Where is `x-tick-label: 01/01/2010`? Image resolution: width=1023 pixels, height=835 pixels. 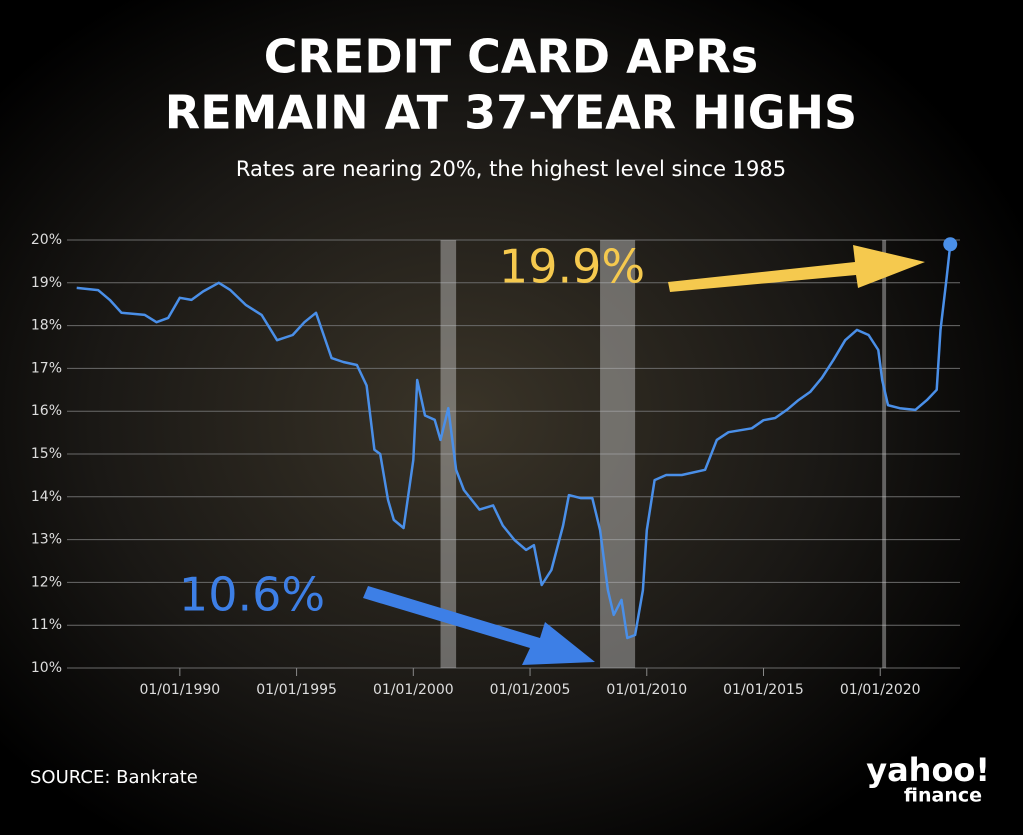 x-tick-label: 01/01/2010 is located at coordinates (646, 690).